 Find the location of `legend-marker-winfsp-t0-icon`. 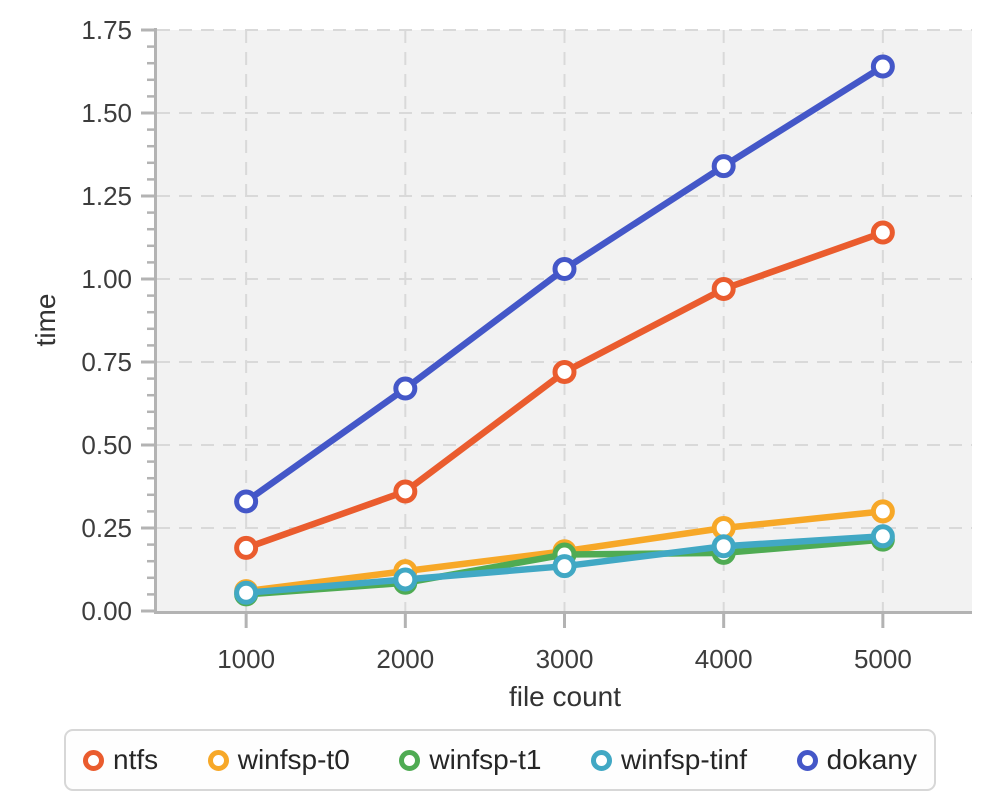

legend-marker-winfsp-t0-icon is located at coordinates (218, 760).